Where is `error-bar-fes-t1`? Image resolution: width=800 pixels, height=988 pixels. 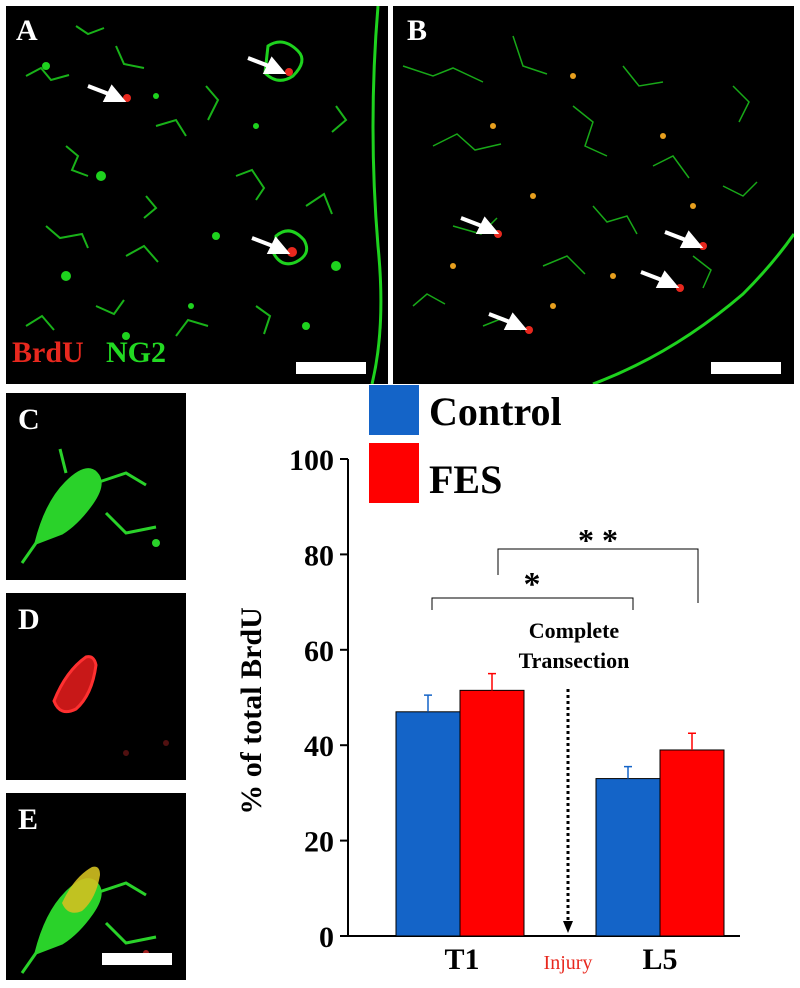
error-bar-fes-t1 is located at coordinates (492, 681).